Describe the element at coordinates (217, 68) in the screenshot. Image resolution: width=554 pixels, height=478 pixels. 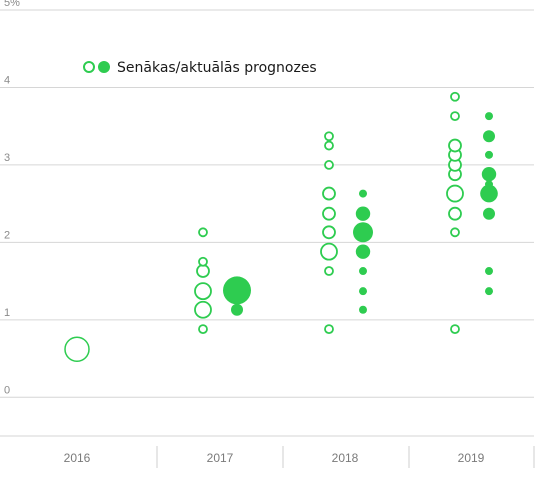
I see `legend-label: Senākas/aktuālās prognozes` at that location.